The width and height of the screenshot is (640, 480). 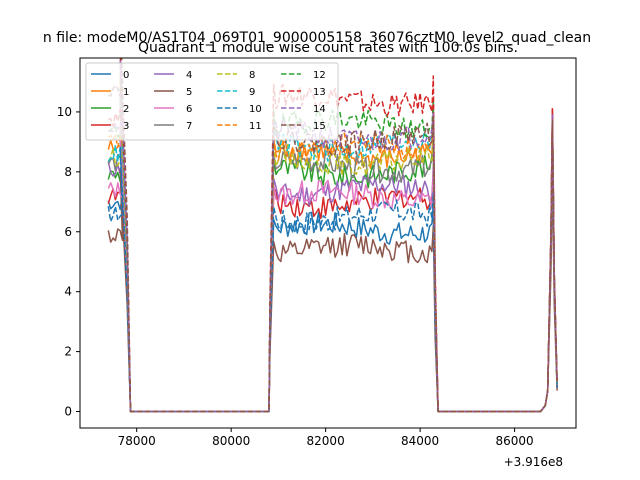 What do you see at coordinates (319, 126) in the screenshot?
I see `legend-label: 15` at bounding box center [319, 126].